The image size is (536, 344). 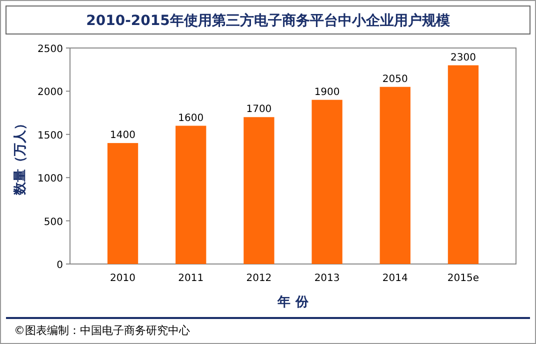 What do you see at coordinates (53, 222) in the screenshot?
I see `y-tick-label: 500` at bounding box center [53, 222].